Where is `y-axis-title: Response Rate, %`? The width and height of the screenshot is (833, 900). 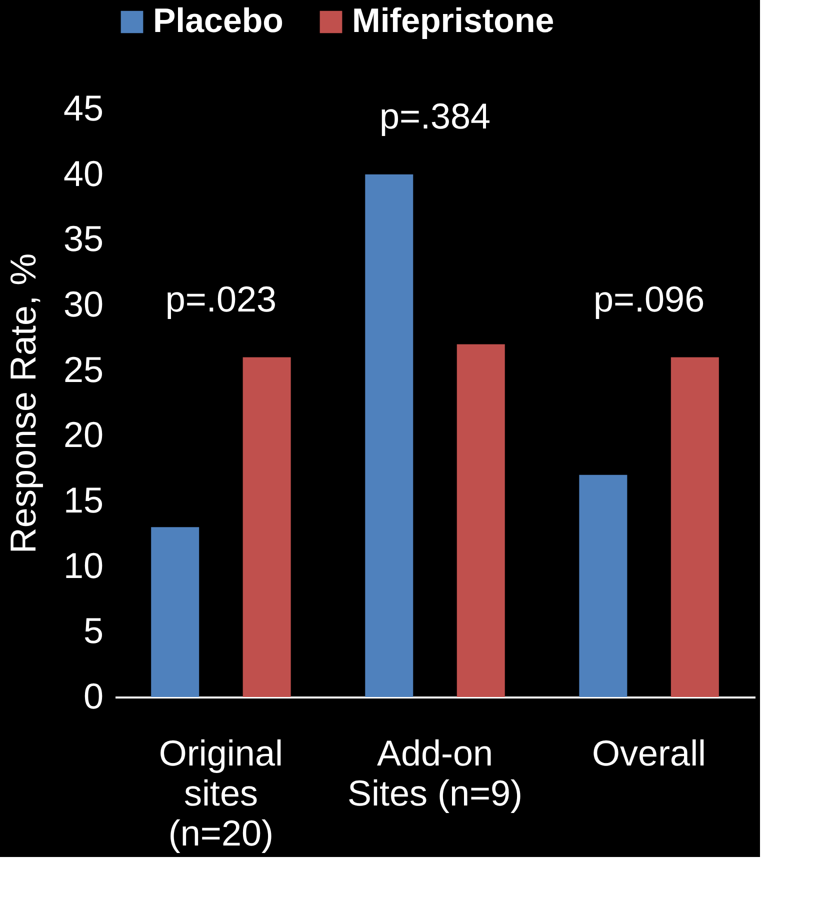 y-axis-title: Response Rate, % is located at coordinates (23, 403).